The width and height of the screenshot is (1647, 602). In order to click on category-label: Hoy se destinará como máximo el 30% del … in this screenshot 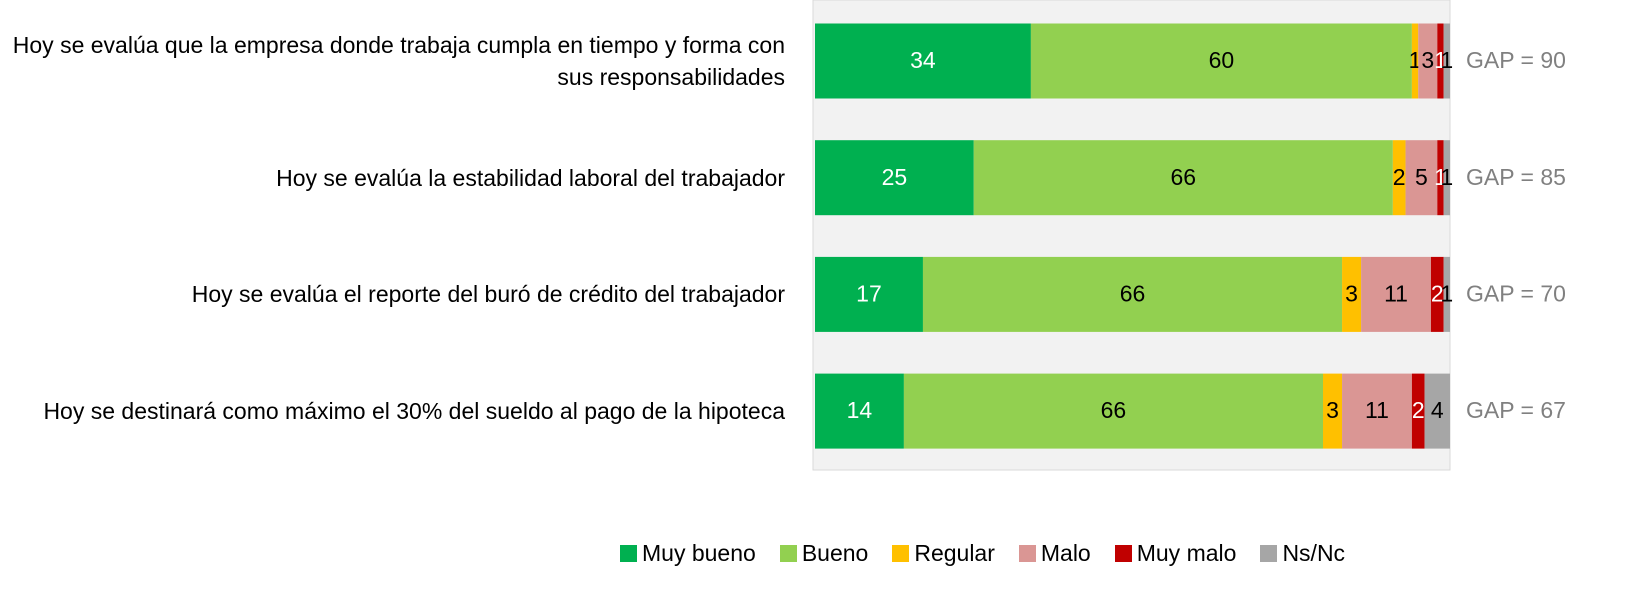, I will do `click(414, 411)`.